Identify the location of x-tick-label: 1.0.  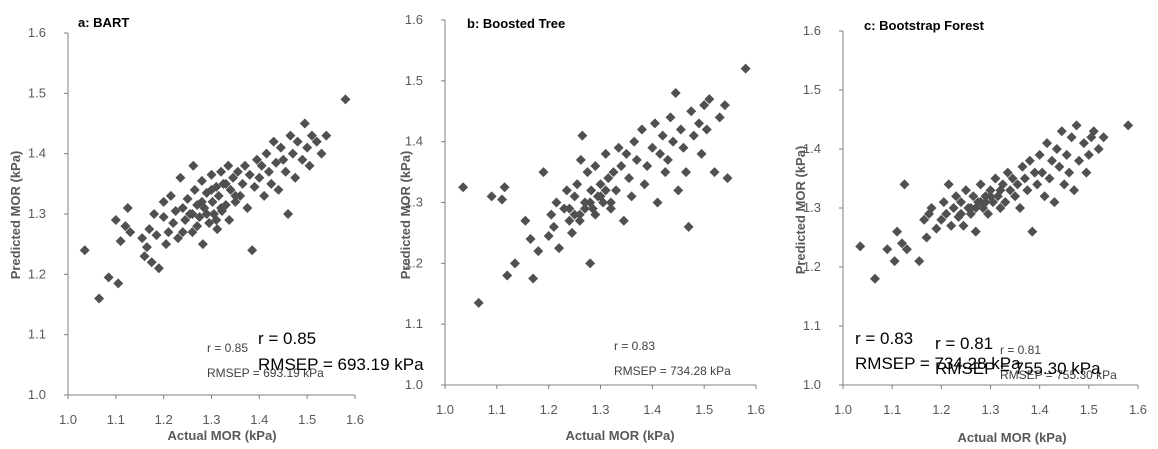
(445, 409).